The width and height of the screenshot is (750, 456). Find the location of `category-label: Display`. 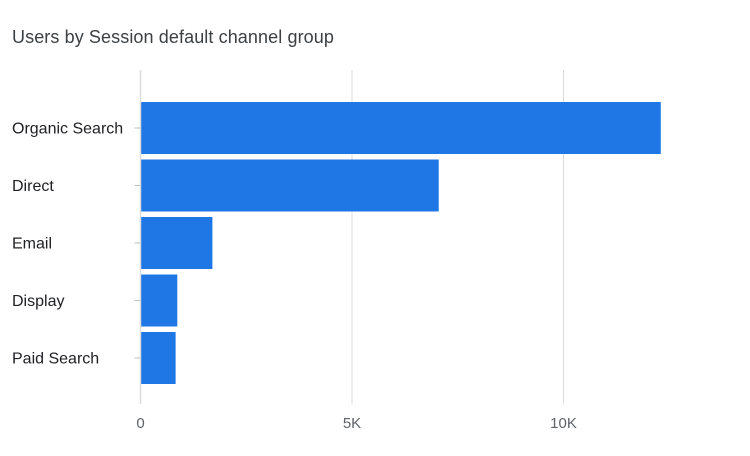

category-label: Display is located at coordinates (38, 301).